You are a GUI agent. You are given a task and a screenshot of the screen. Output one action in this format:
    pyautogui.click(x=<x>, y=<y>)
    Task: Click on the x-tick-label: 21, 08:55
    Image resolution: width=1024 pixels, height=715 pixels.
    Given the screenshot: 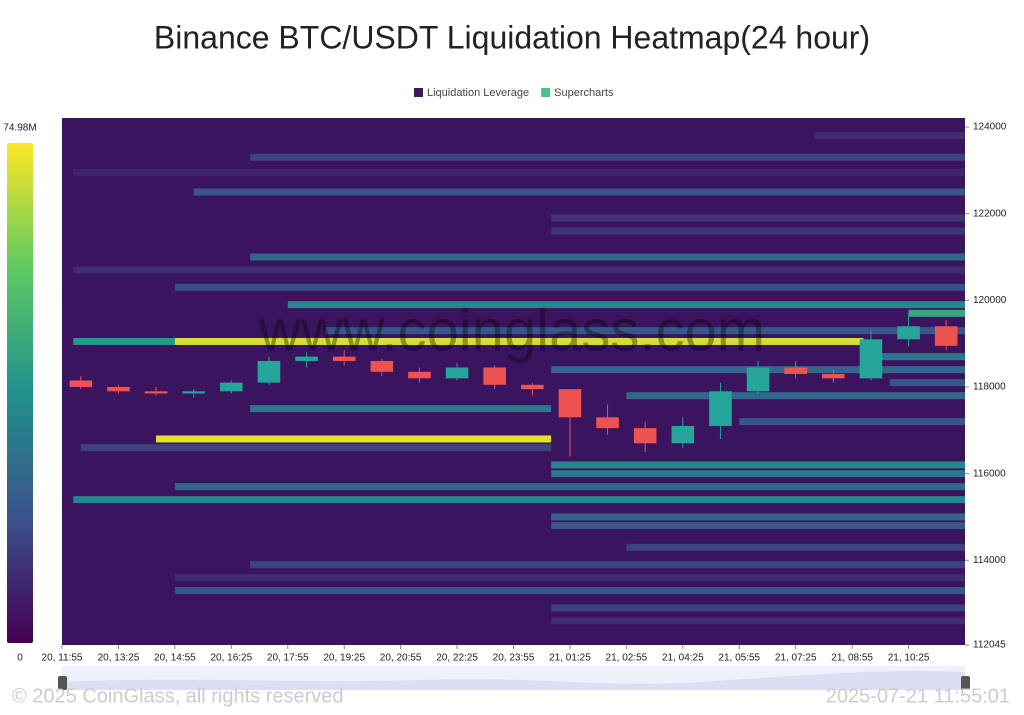 What is the action you would take?
    pyautogui.click(x=852, y=658)
    